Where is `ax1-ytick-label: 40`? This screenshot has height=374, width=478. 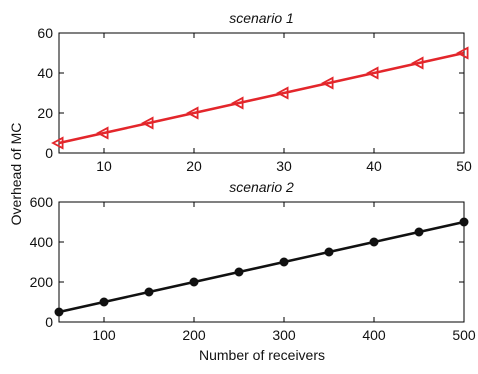 ax1-ytick-label: 40 is located at coordinates (45, 73).